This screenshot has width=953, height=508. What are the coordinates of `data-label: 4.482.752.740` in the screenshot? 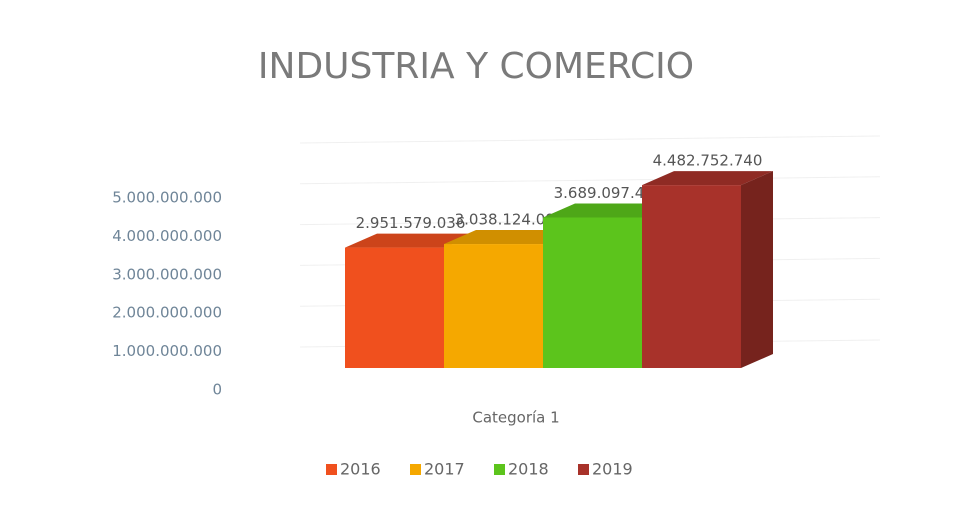 It's located at (708, 161).